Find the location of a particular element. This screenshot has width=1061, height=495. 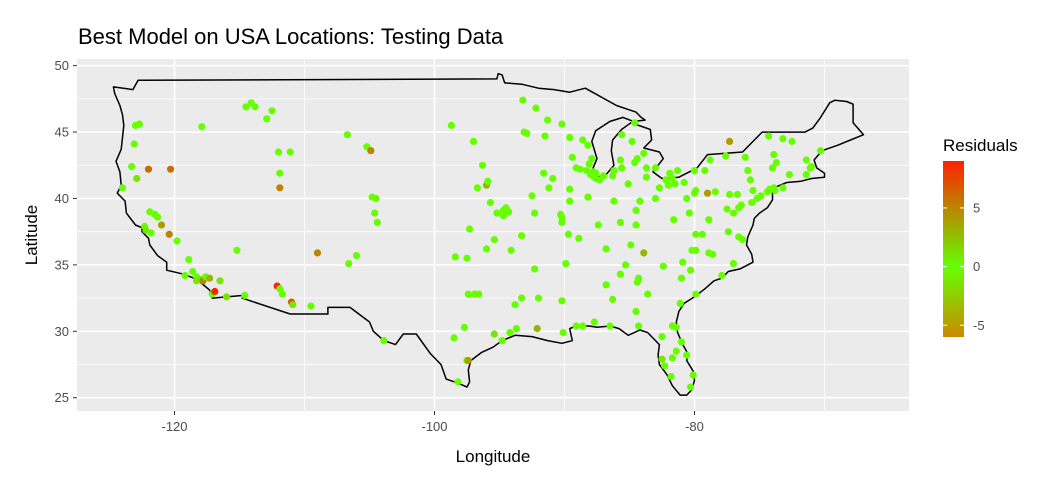

x-tick-label: -120 is located at coordinates (174, 426).